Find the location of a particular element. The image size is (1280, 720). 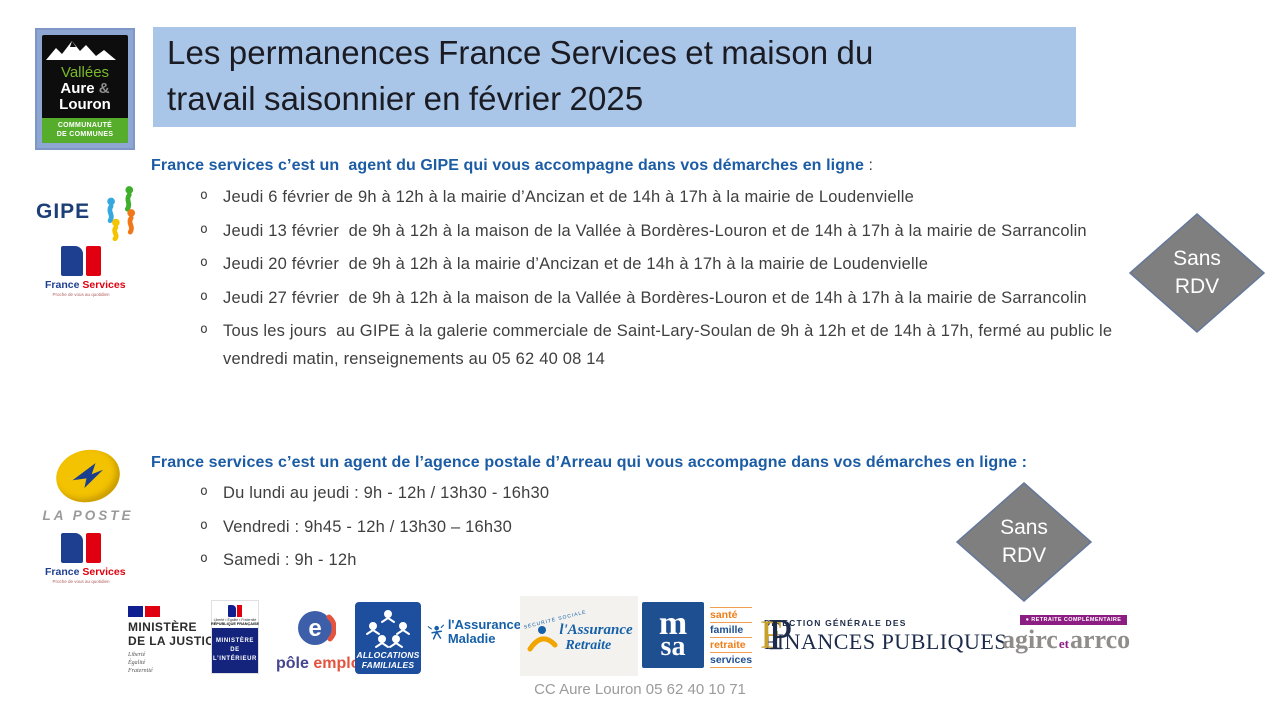

assurance-maladie-logo: l'Assurance Maladie is located at coordinates (473, 632).